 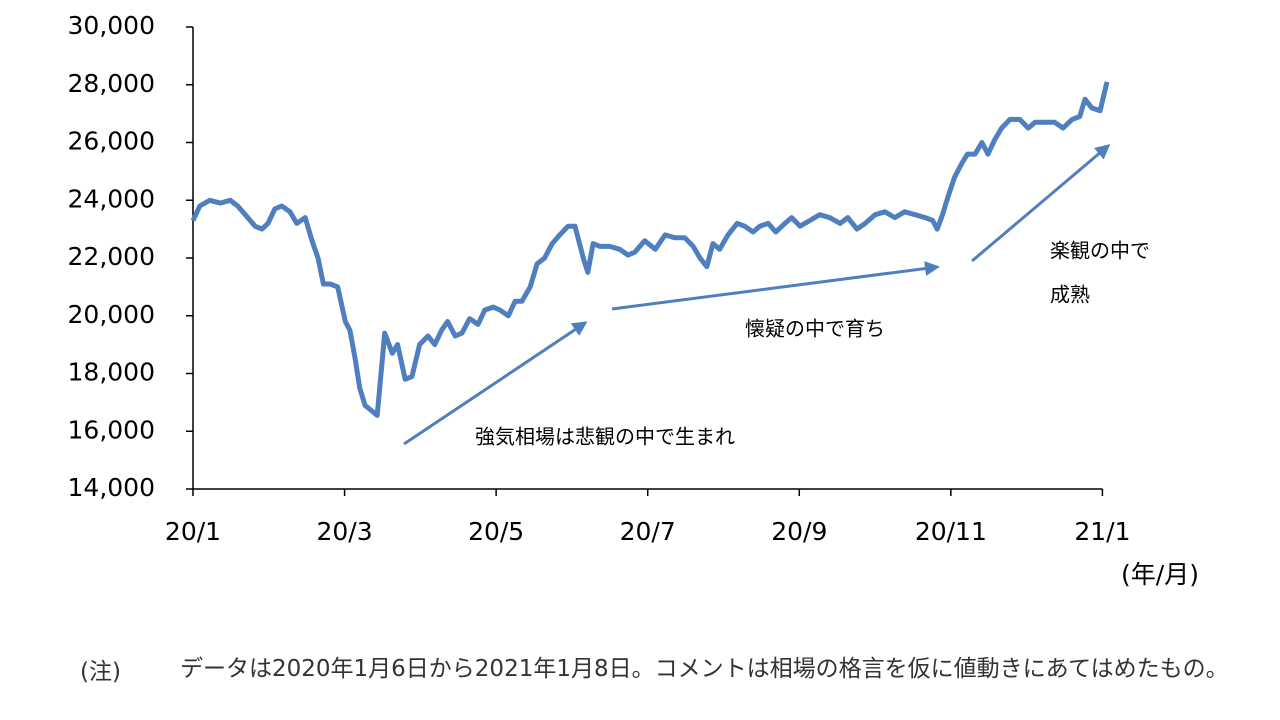 What do you see at coordinates (344, 531) in the screenshot?
I see `x-tick-label: 20/3` at bounding box center [344, 531].